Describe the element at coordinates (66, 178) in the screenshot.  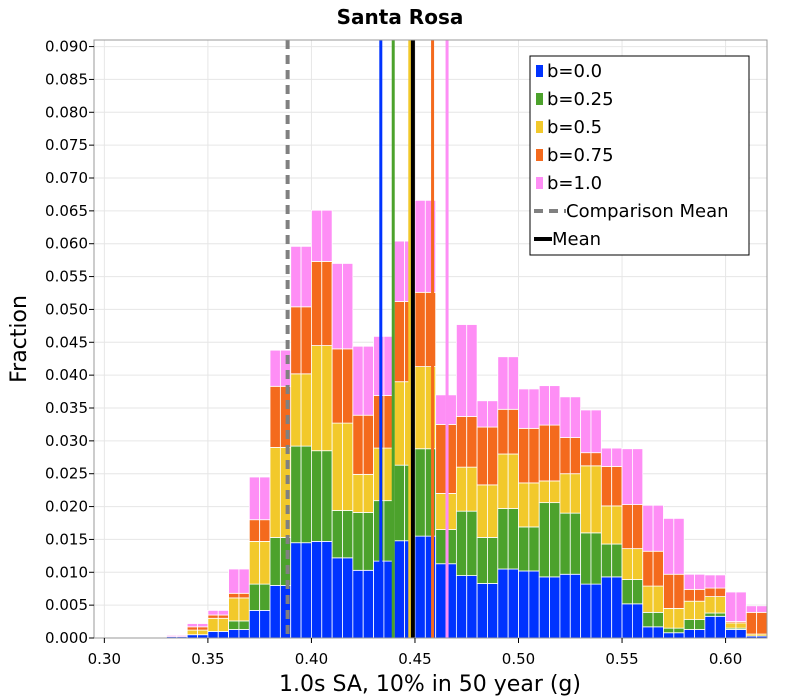
I see `y-tick-label: 0.070` at that location.